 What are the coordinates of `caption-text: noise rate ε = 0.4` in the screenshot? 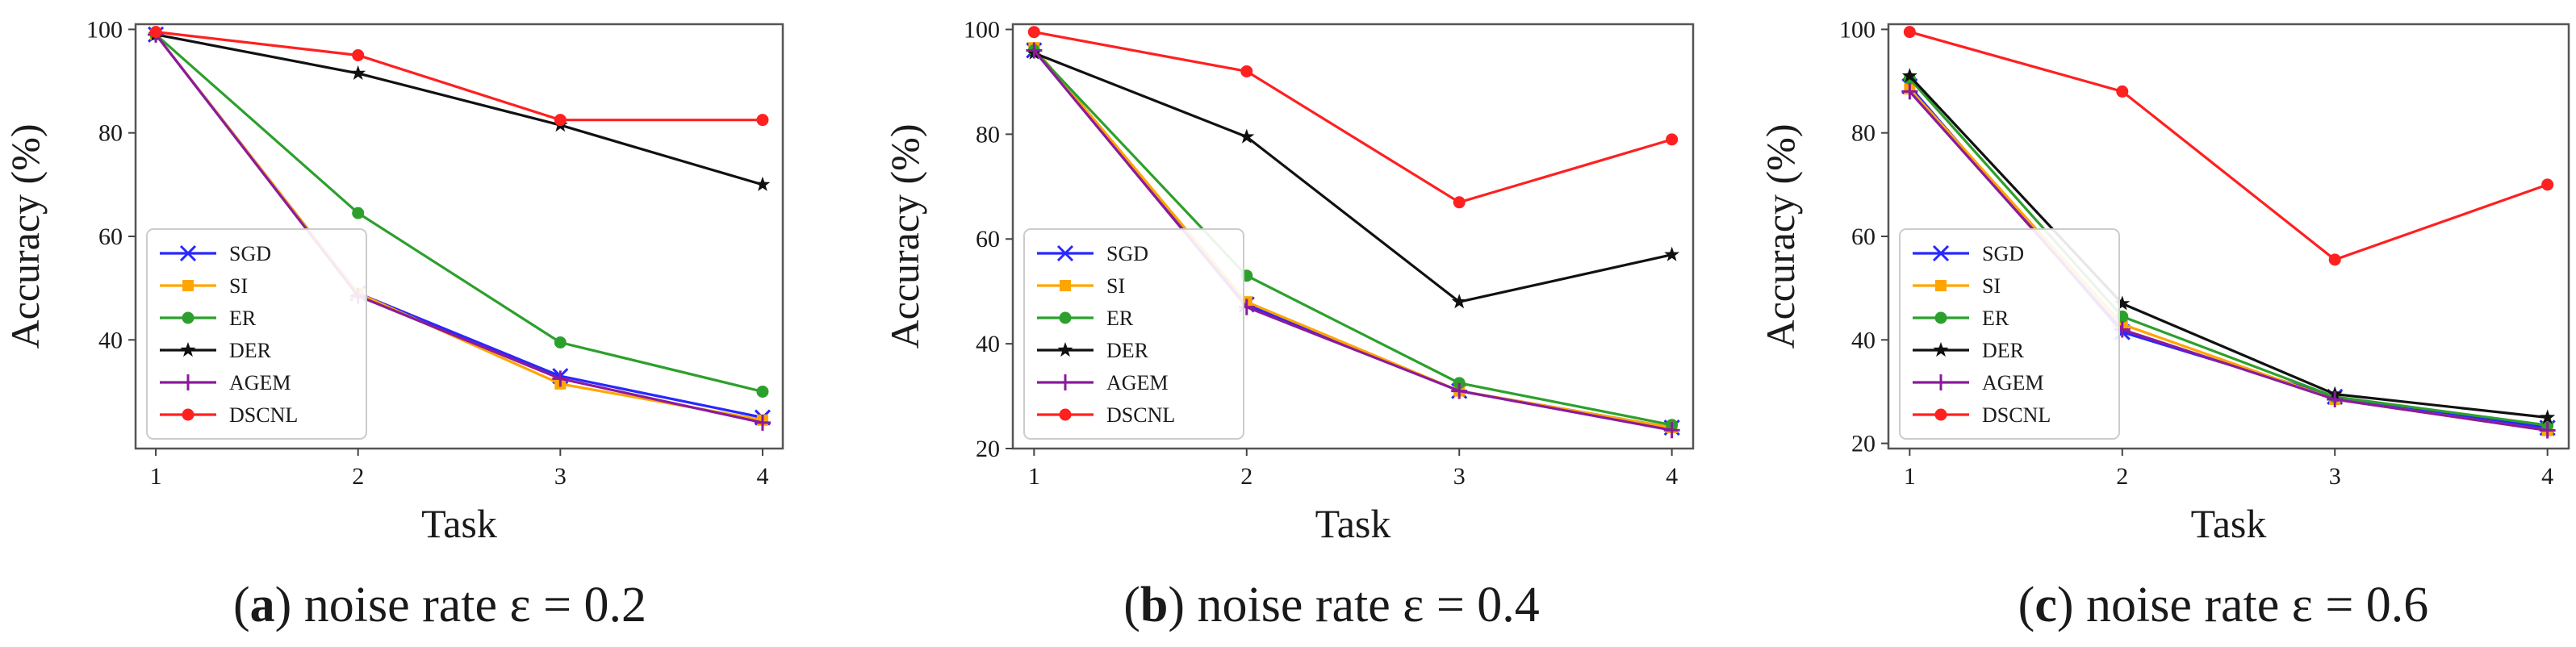 It's located at (1369, 605).